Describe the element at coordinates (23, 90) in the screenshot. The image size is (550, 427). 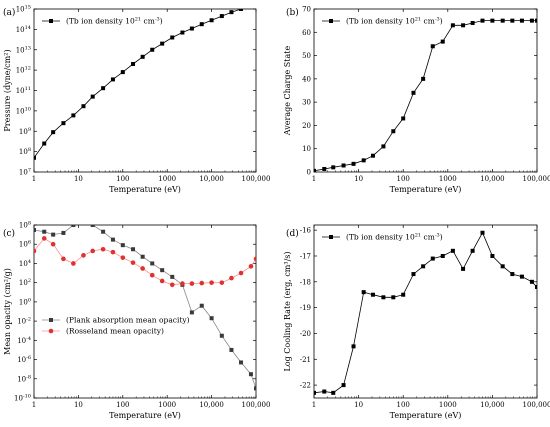
I see `y-tick-label: 10¹¹` at that location.